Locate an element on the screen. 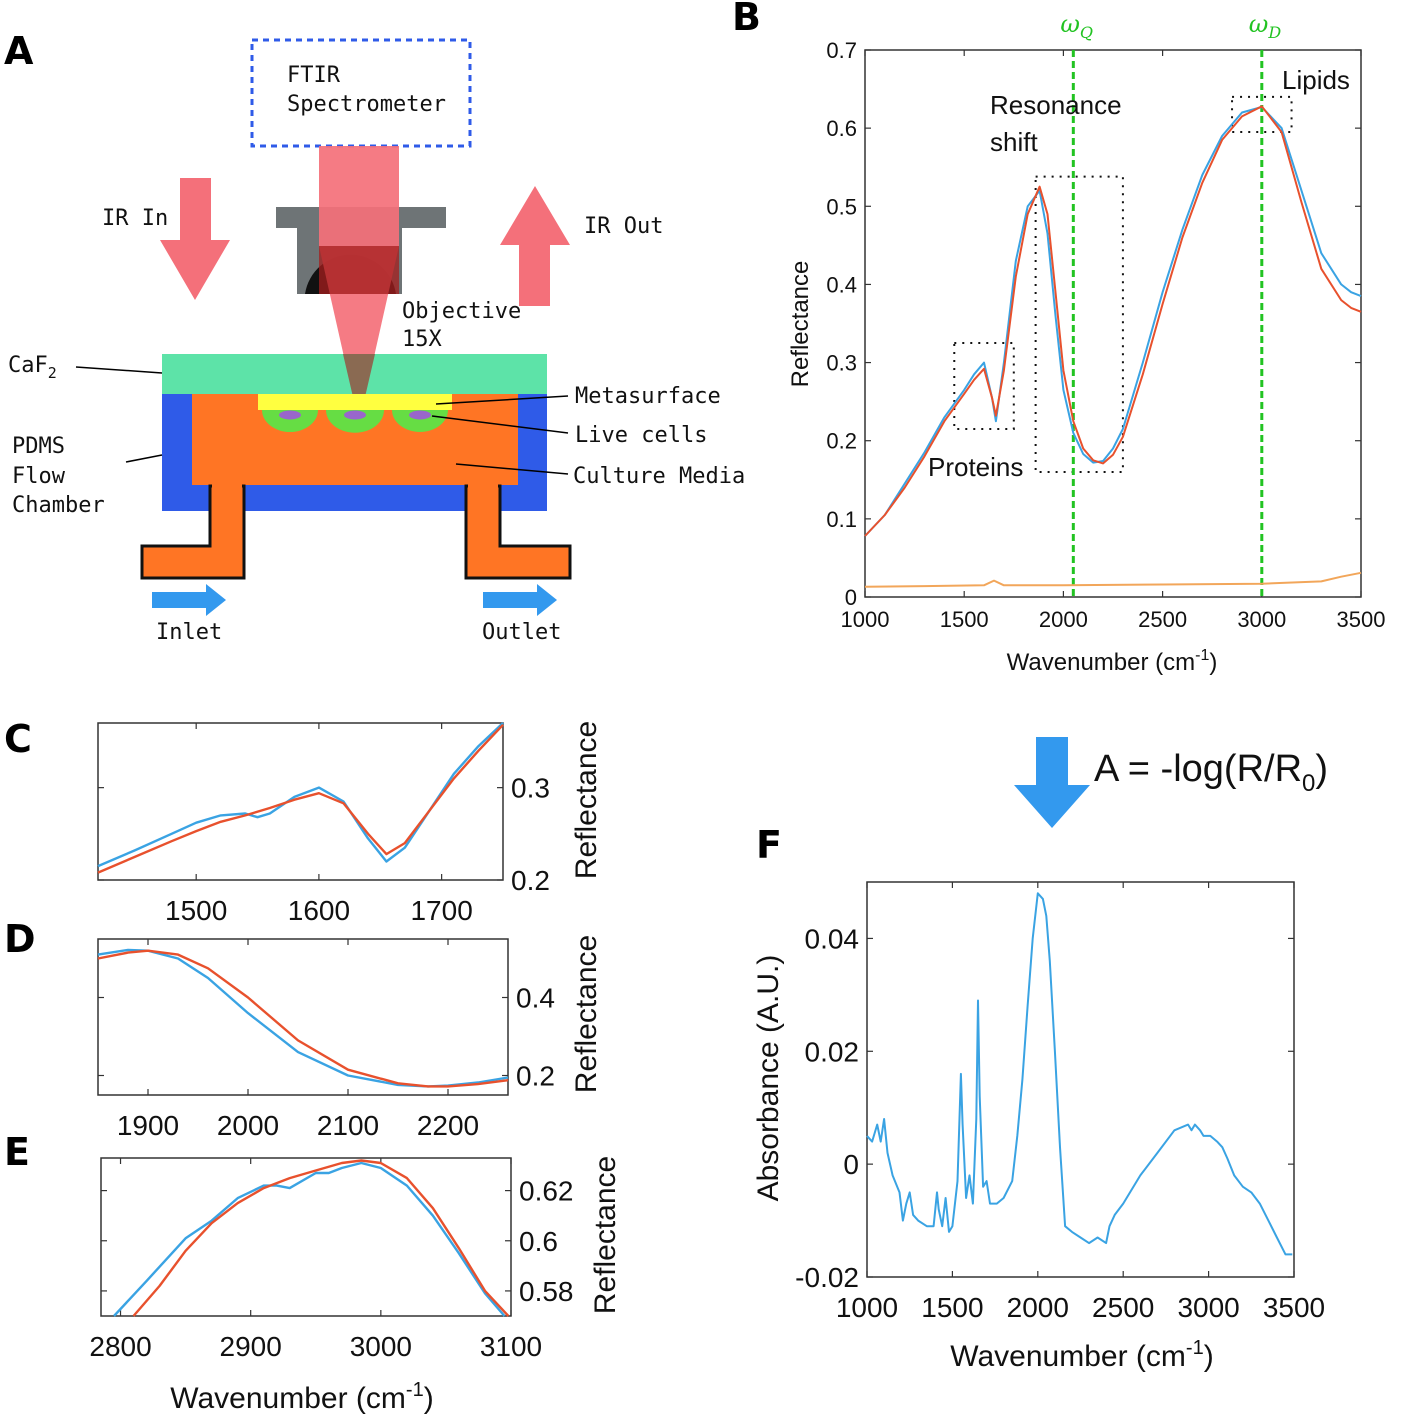 This screenshot has width=1418, height=1421. plot-c-ylabel: Reflectance is located at coordinates (586, 800).